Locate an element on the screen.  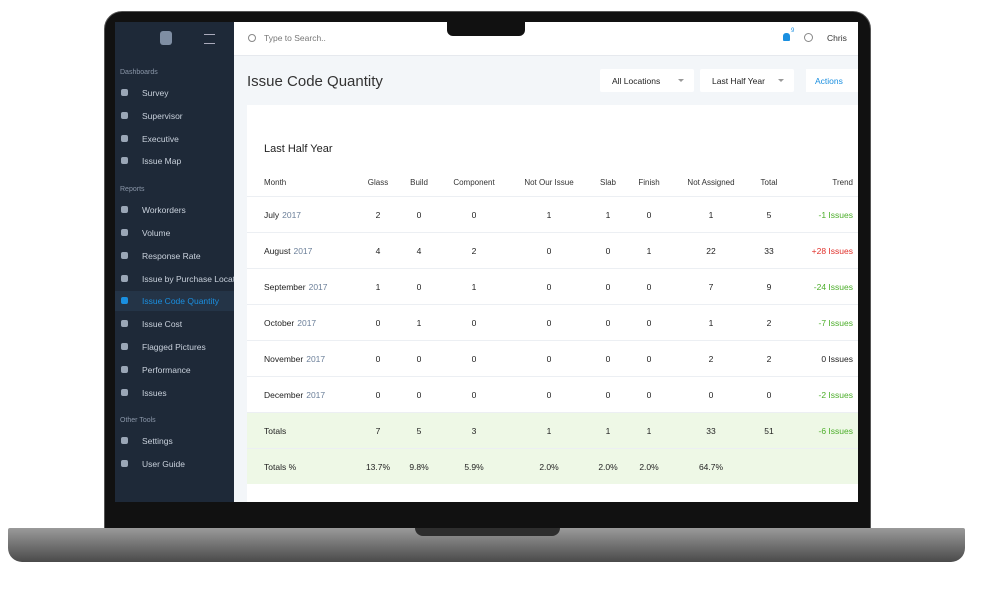
dropdown-caret is located at coordinates (781, 80).